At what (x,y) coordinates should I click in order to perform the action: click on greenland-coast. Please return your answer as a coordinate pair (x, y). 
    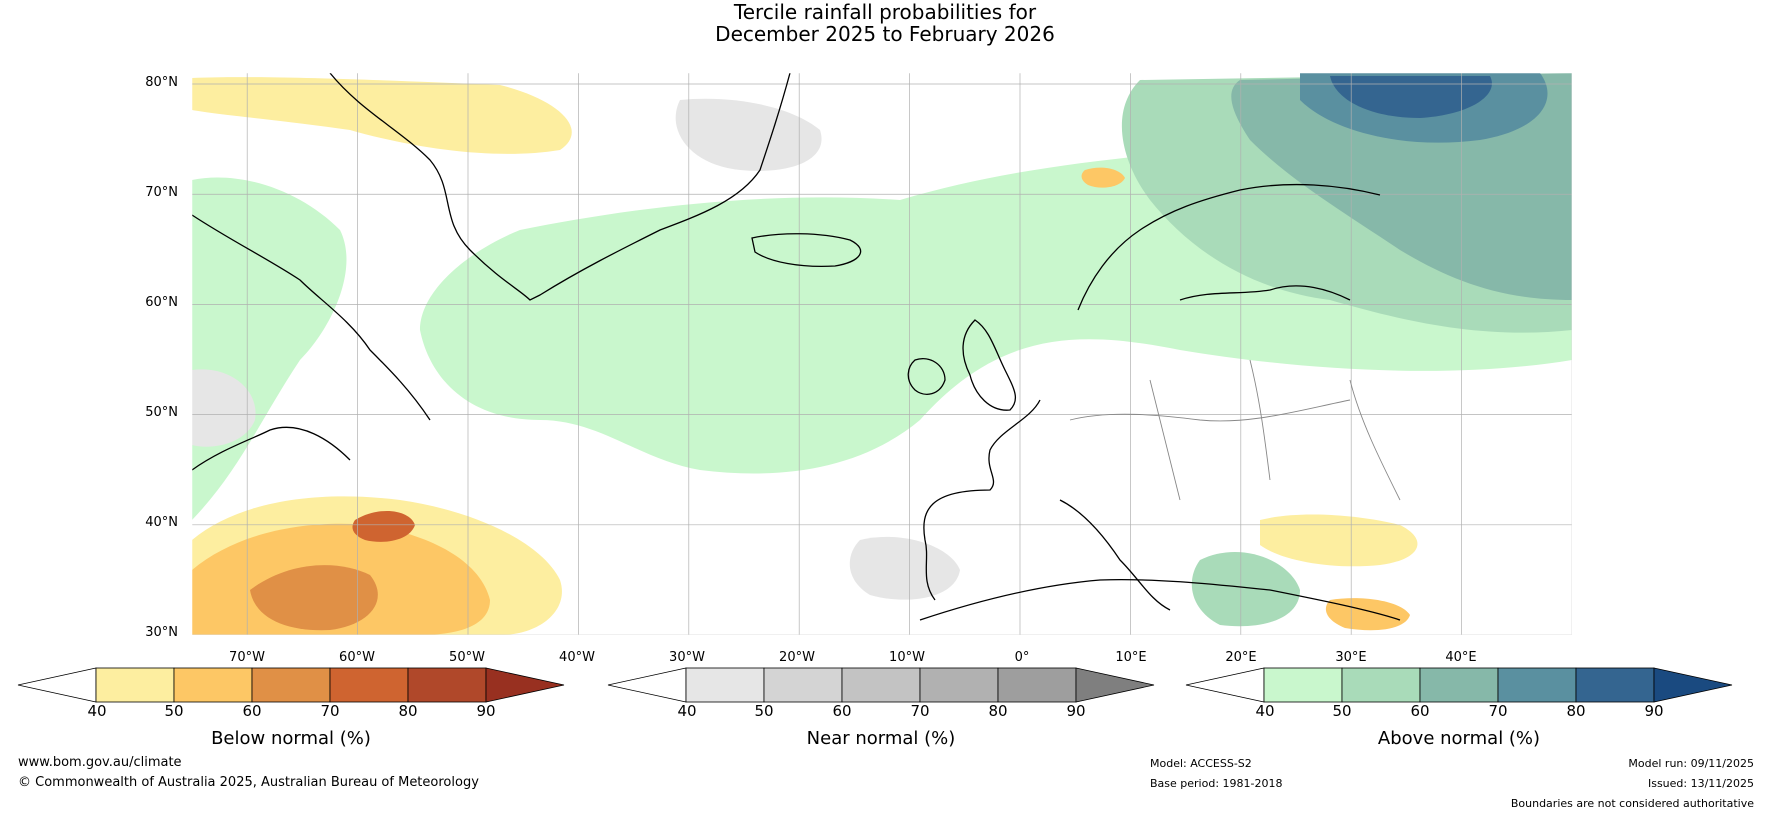
    Looking at the image, I should click on (560, 187).